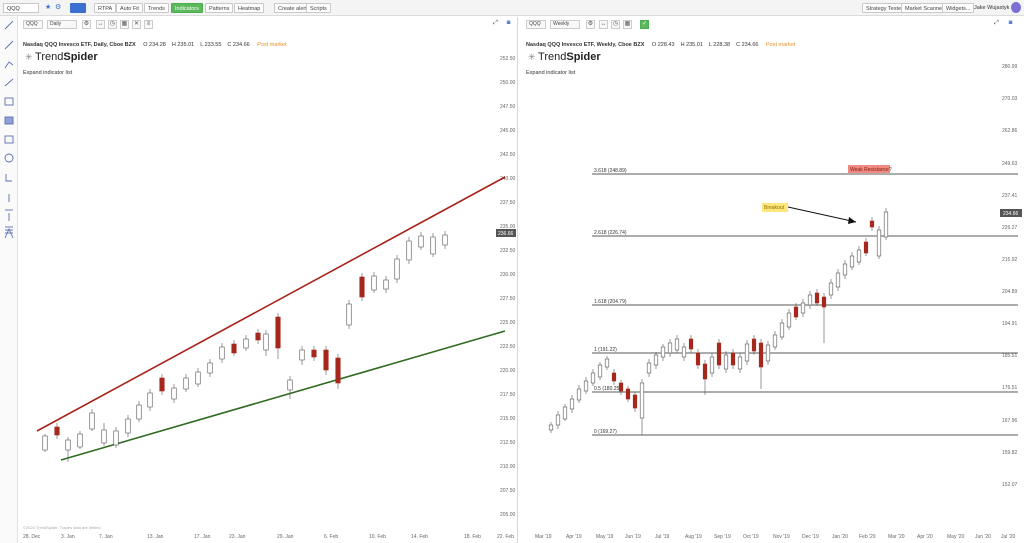 The height and width of the screenshot is (543, 1024). Describe the element at coordinates (663, 45) in the screenshot. I see `open-value: O 228.43` at that location.